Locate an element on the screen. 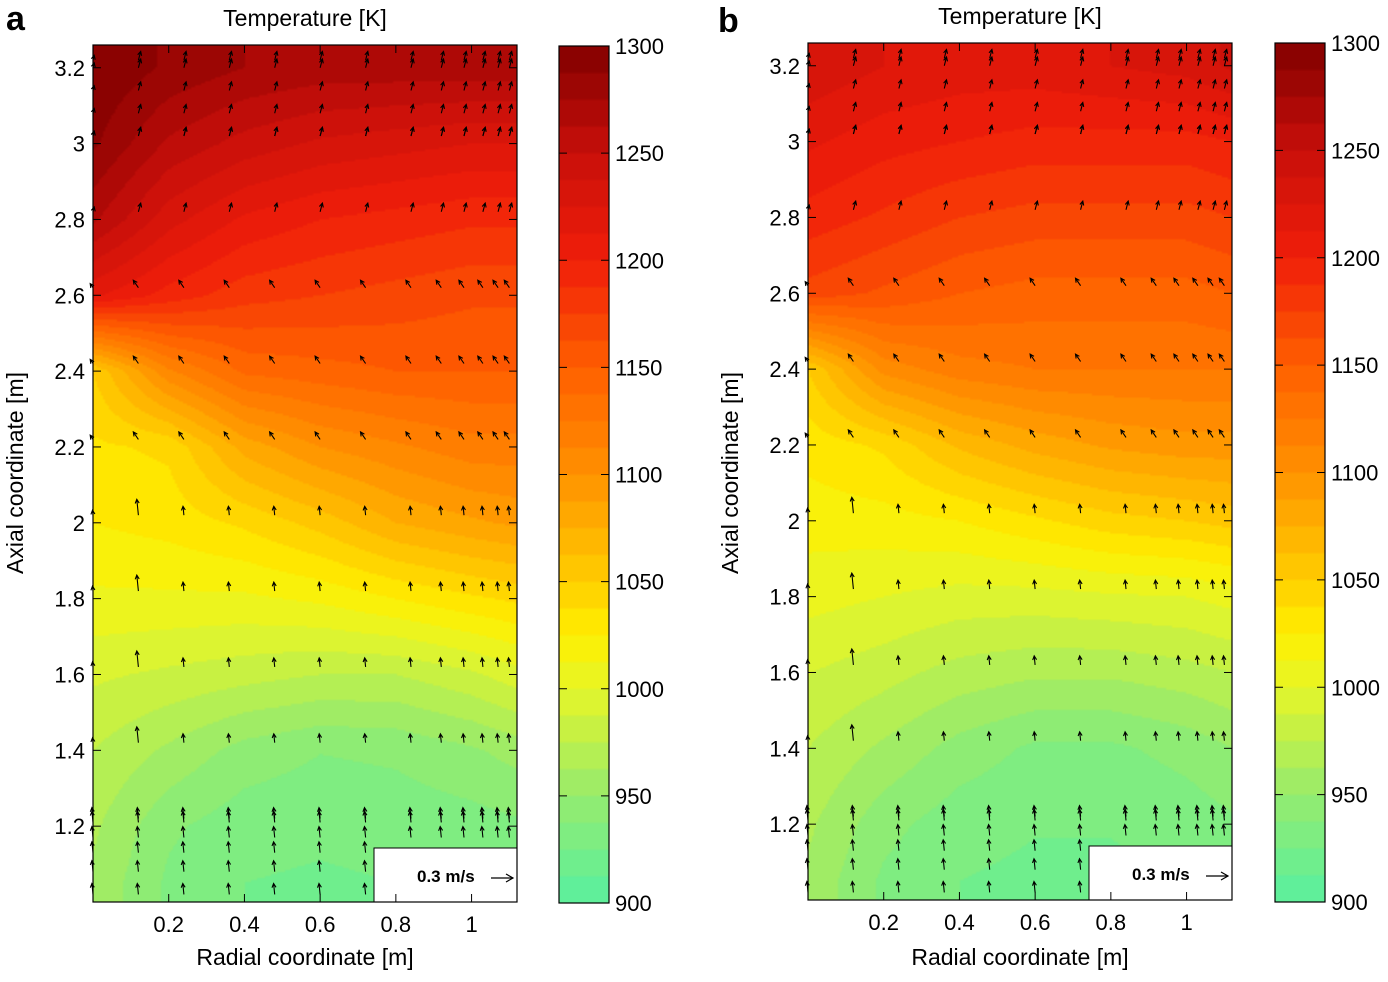 This screenshot has width=1388, height=982. x-tick-label: 1 is located at coordinates (1186, 922).